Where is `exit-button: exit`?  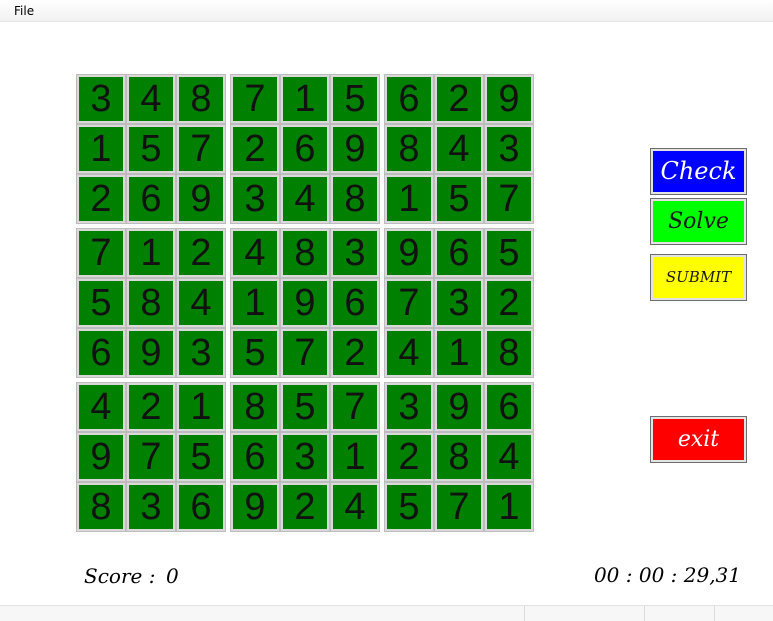
exit-button: exit is located at coordinates (698, 439).